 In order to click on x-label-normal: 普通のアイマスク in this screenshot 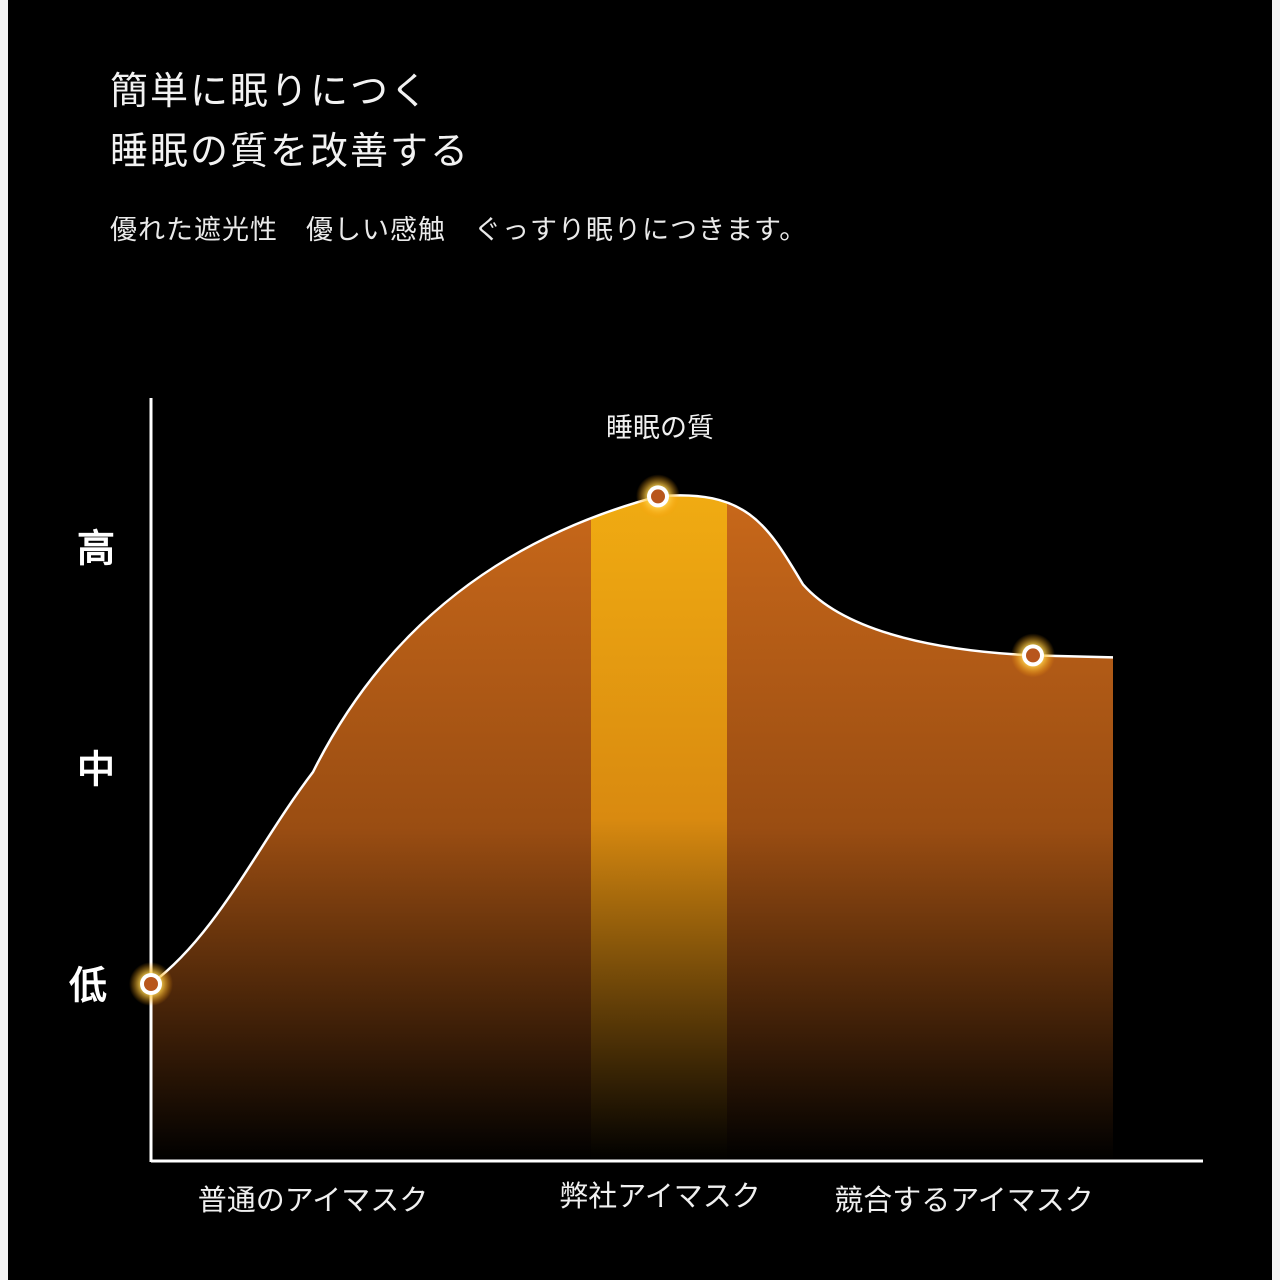, I will do `click(313, 1200)`.